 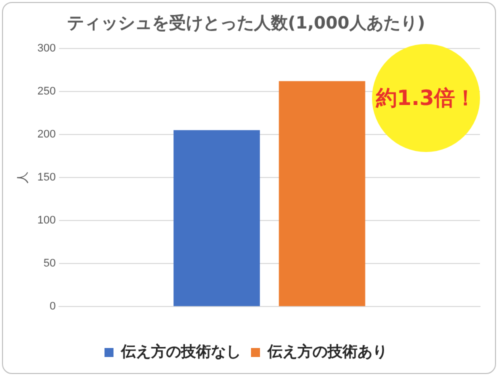 I want to click on y-tick-label: 250, so click(x=46, y=91).